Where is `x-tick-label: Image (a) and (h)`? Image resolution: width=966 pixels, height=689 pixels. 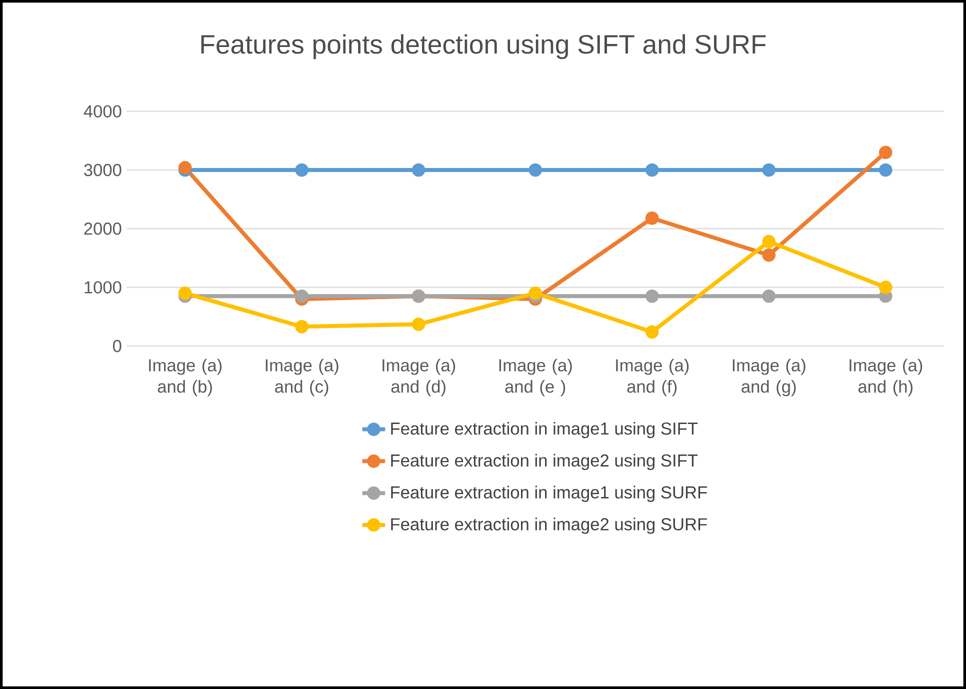 x-tick-label: Image (a) and (h) is located at coordinates (886, 377).